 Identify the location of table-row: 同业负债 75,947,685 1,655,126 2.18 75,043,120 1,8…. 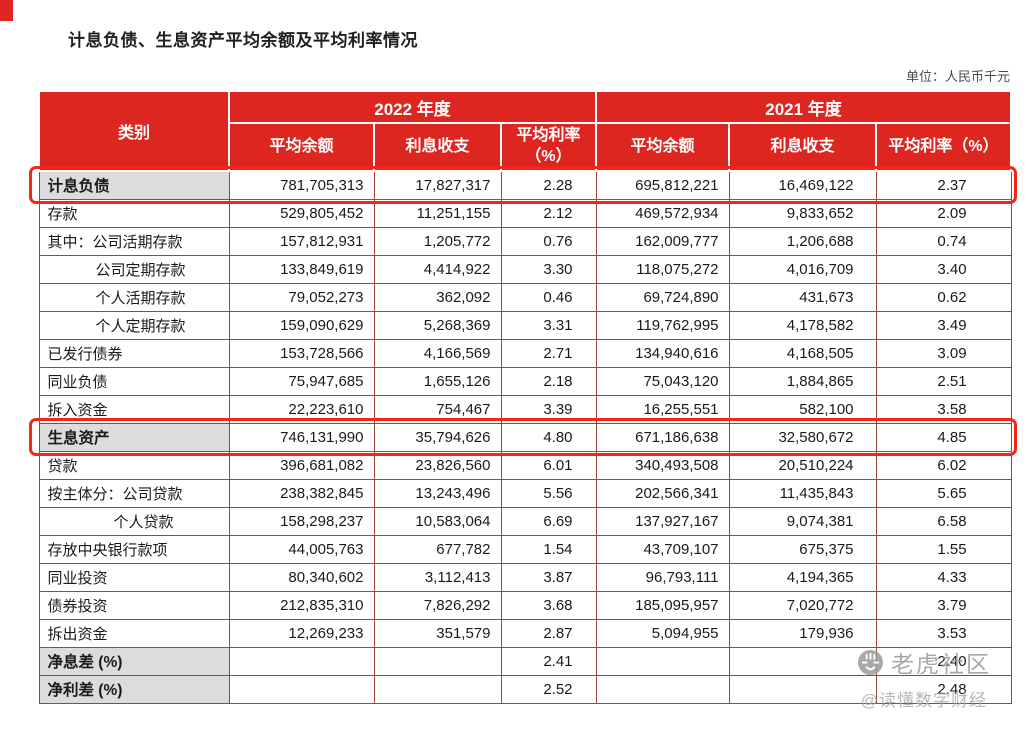
(525, 381).